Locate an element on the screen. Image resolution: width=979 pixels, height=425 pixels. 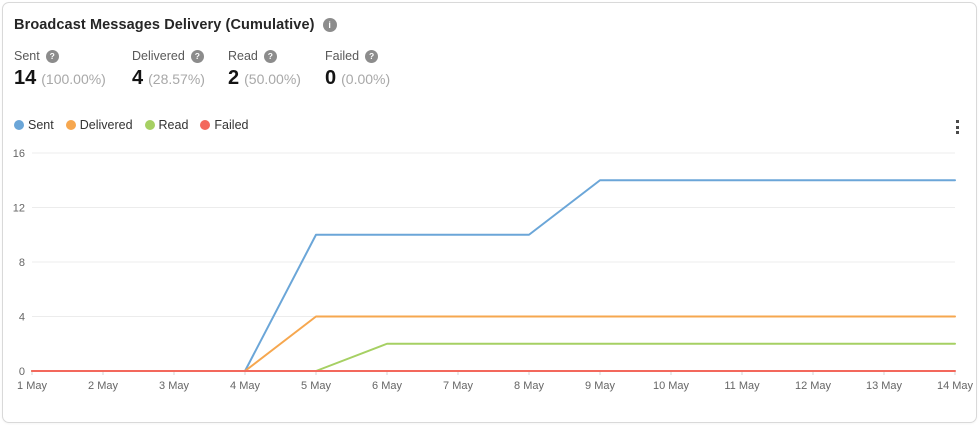
stat-failed-percent: (0.00%) is located at coordinates (366, 79).